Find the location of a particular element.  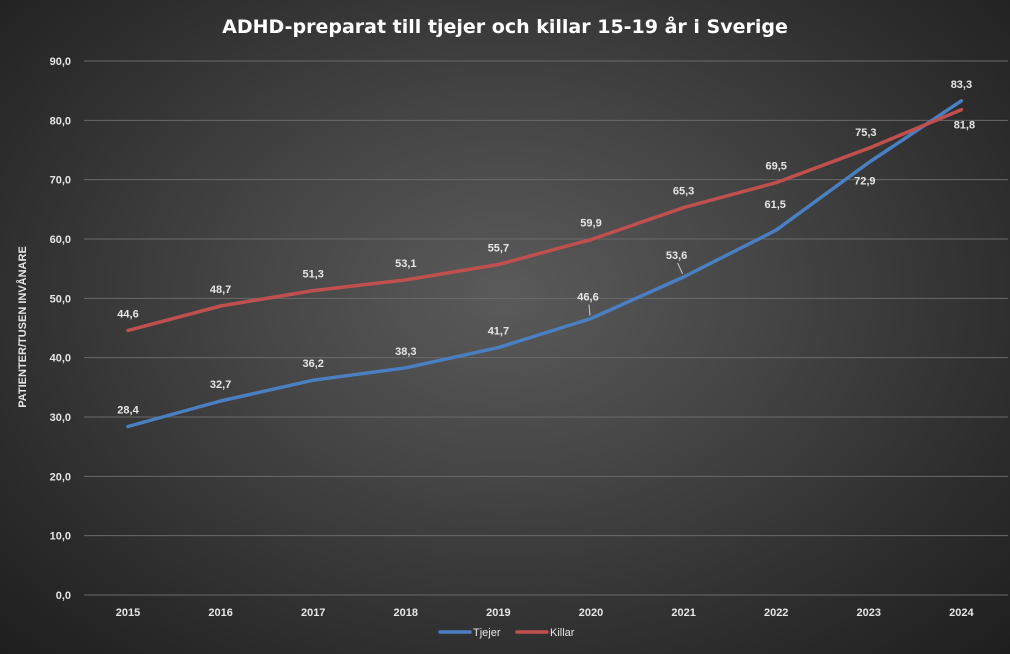

data-label: 44,6 is located at coordinates (127, 314).